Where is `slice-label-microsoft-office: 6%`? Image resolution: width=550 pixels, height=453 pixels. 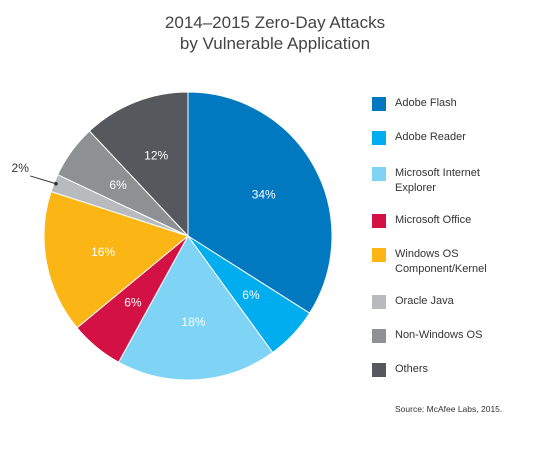
slice-label-microsoft-office: 6% is located at coordinates (133, 303).